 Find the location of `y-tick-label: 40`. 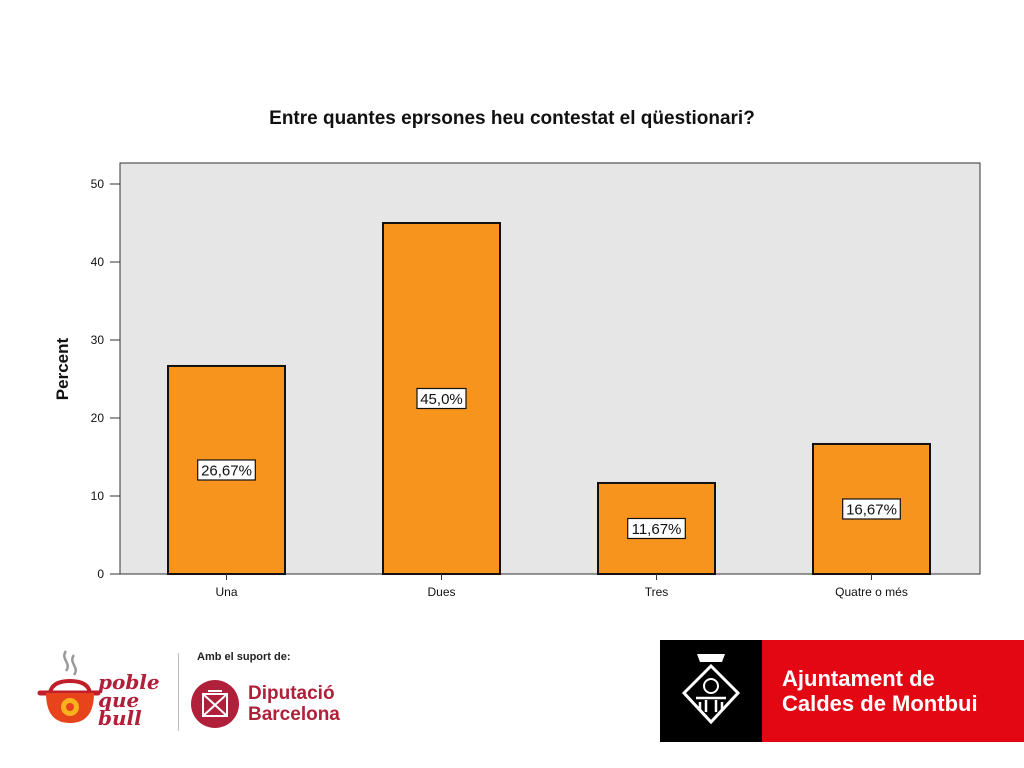

y-tick-label: 40 is located at coordinates (98, 262).